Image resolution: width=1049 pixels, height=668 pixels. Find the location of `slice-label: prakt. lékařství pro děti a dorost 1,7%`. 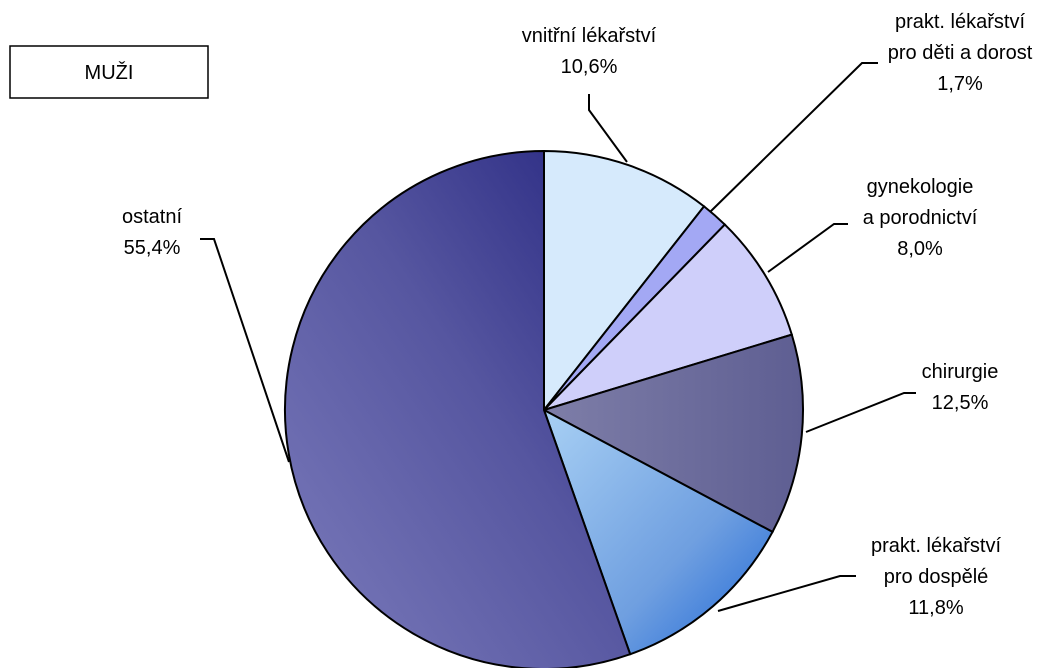

slice-label: prakt. lékařství pro děti a dorost 1,7% is located at coordinates (960, 53).